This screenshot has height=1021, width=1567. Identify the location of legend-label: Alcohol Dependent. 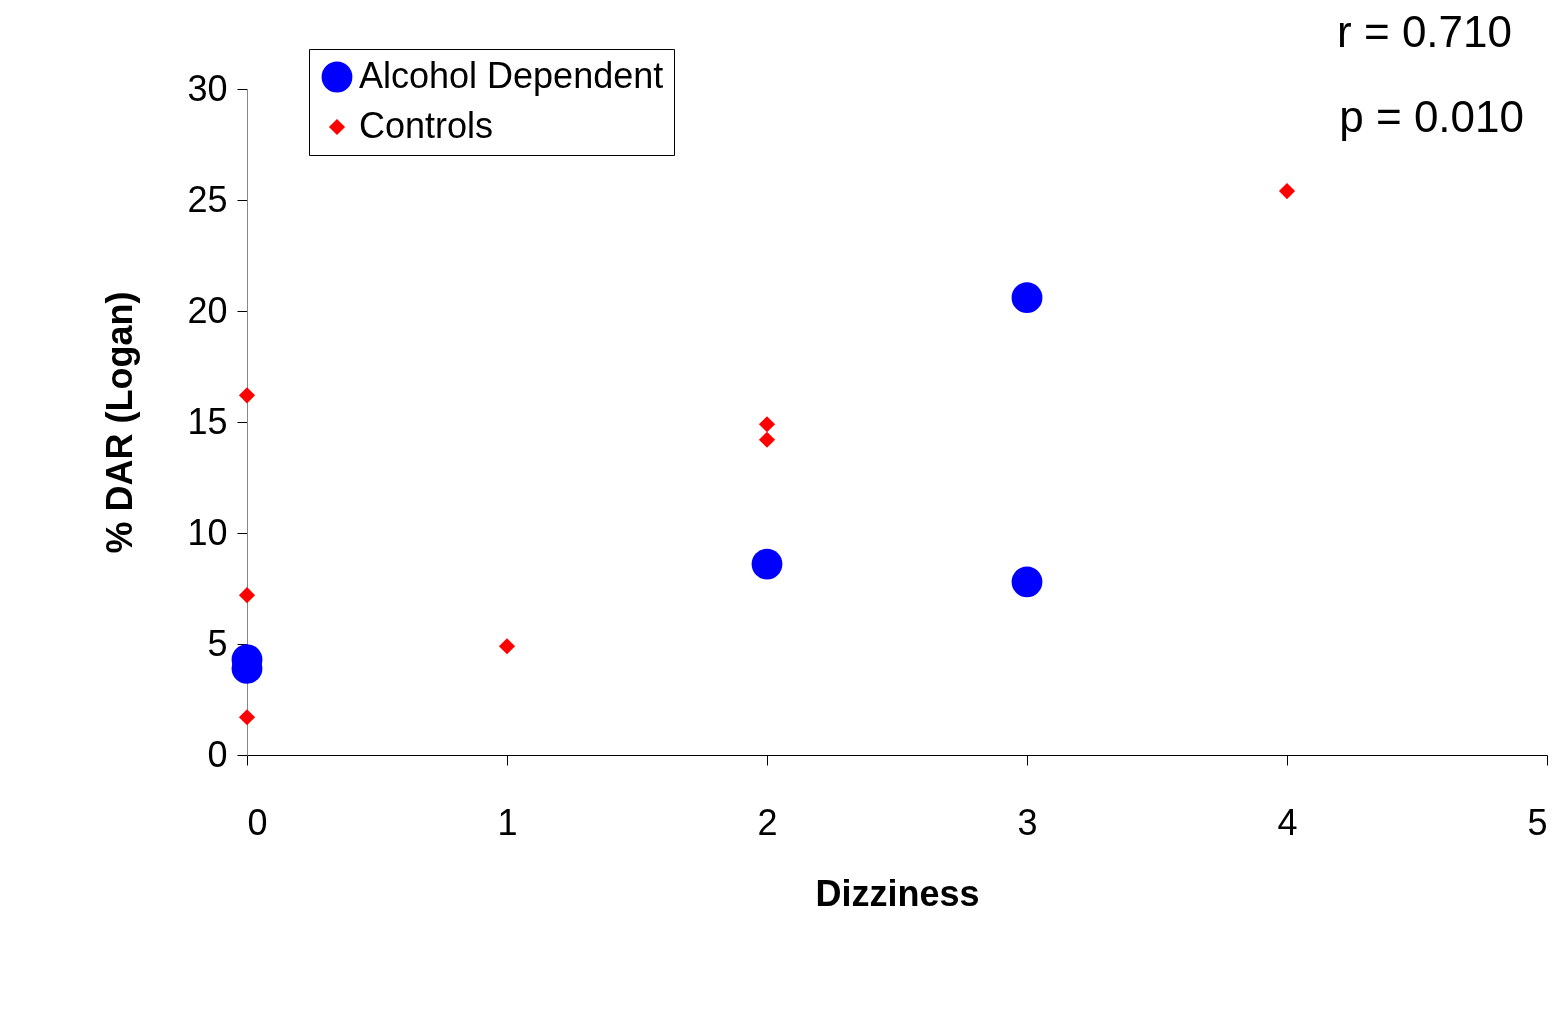
(511, 75).